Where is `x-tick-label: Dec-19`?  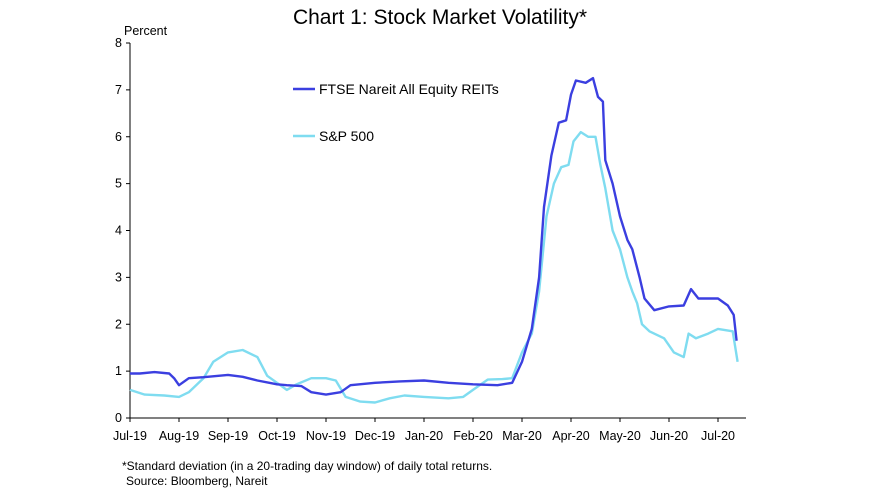 x-tick-label: Dec-19 is located at coordinates (375, 436).